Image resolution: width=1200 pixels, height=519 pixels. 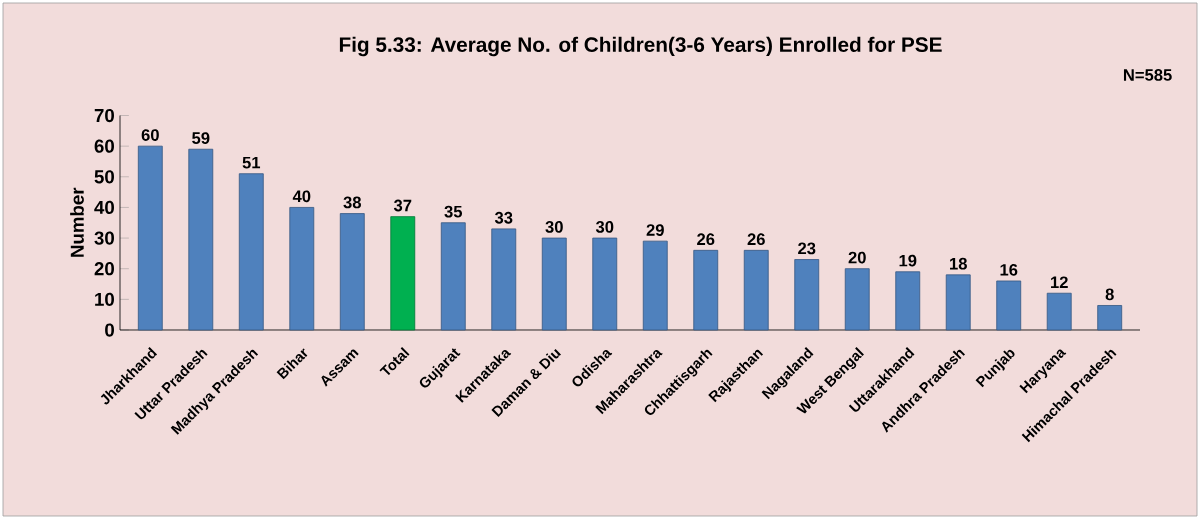 I want to click on data-label: 18, so click(x=958, y=263).